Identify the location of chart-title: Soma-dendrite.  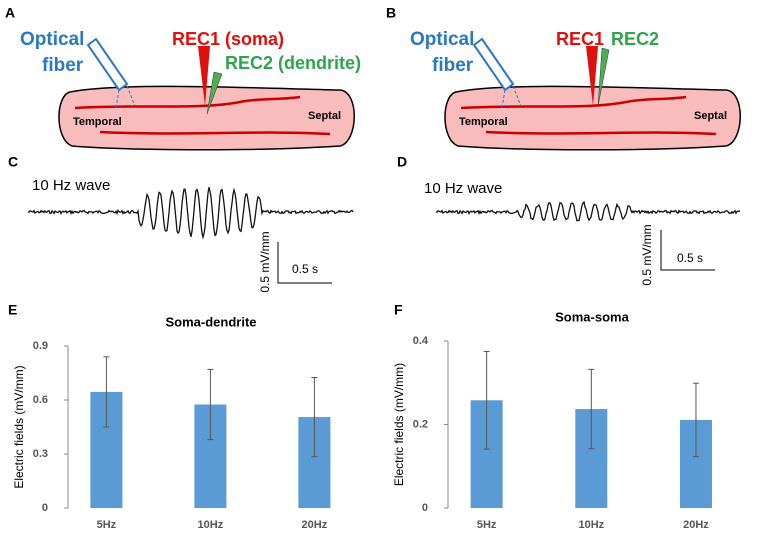
(210, 321).